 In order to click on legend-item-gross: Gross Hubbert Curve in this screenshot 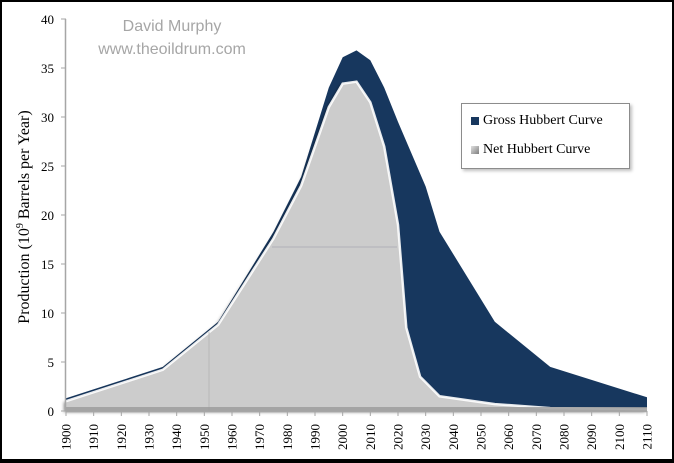, I will do `click(537, 121)`.